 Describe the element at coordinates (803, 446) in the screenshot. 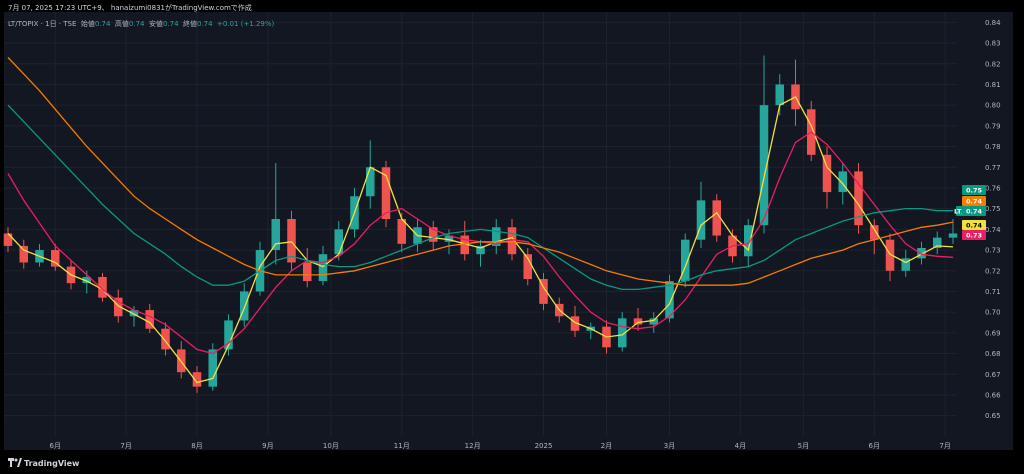

I see `time-tick-label: 5月` at that location.